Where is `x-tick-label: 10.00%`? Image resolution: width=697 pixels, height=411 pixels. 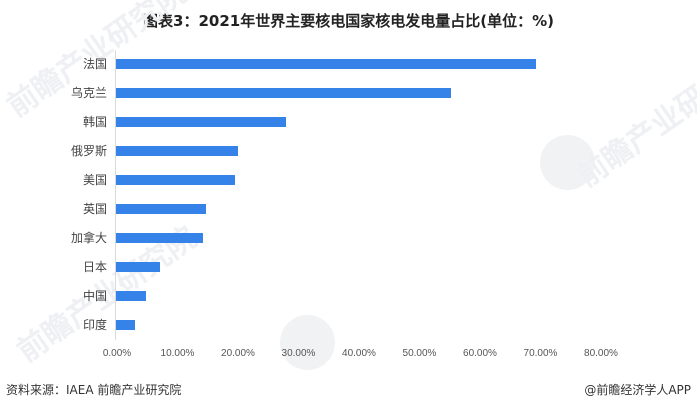
x-tick-label: 10.00% is located at coordinates (177, 353).